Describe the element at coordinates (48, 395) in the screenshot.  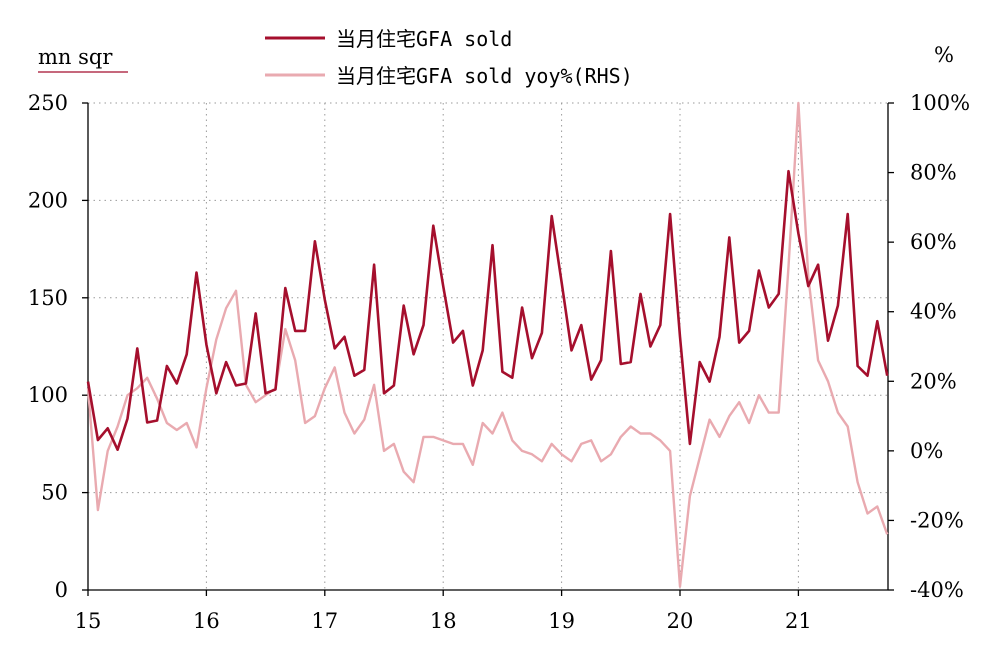
I see `left-tick-label: 100` at that location.